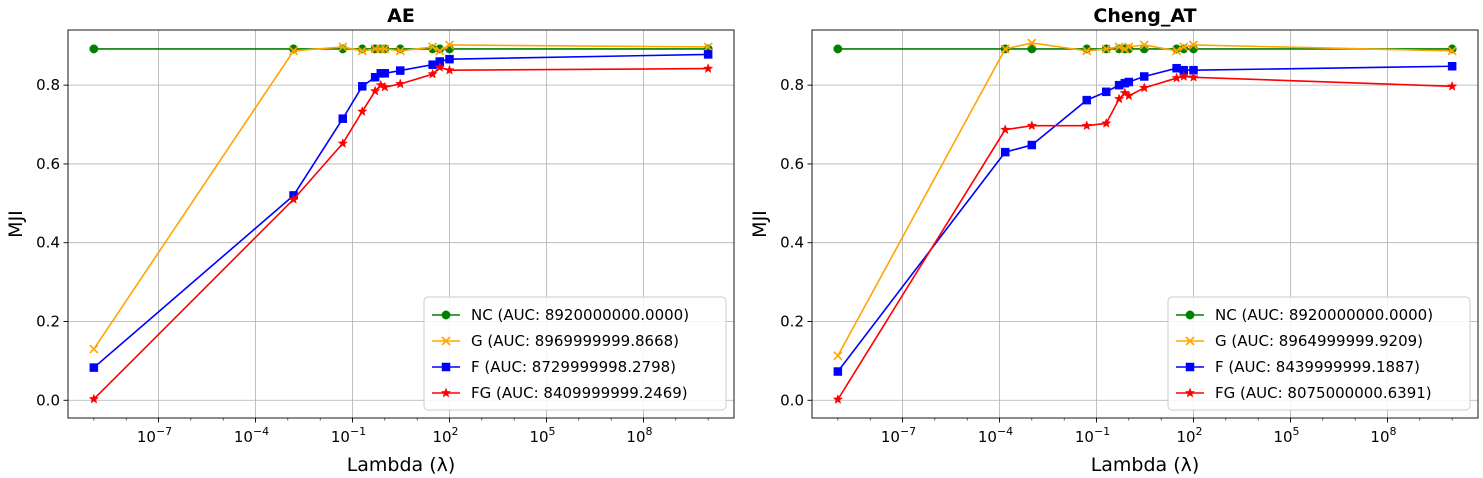 The height and width of the screenshot is (478, 1483). Describe the element at coordinates (542, 435) in the screenshot. I see `x-tick-label: 10⁵` at that location.